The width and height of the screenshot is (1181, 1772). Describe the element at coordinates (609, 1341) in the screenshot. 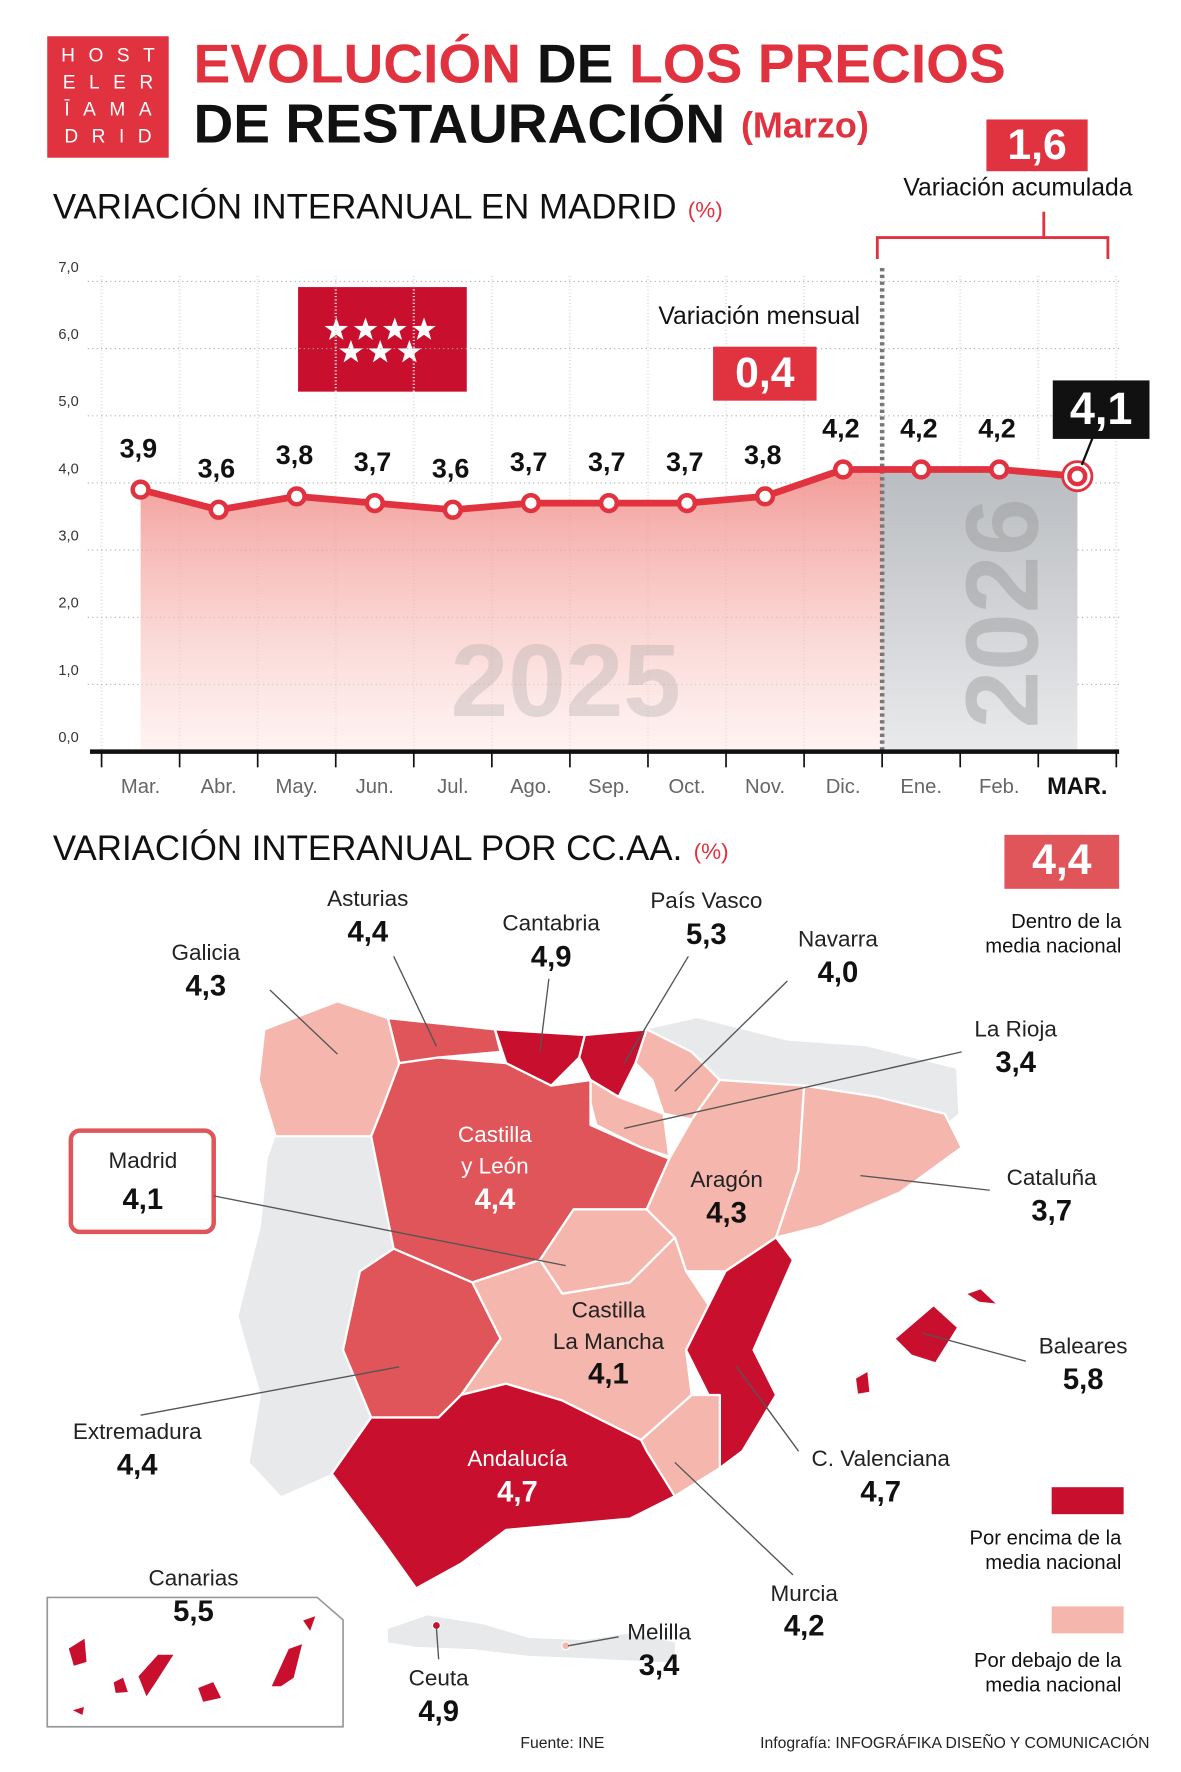

I see `region-name: La Mancha` at that location.